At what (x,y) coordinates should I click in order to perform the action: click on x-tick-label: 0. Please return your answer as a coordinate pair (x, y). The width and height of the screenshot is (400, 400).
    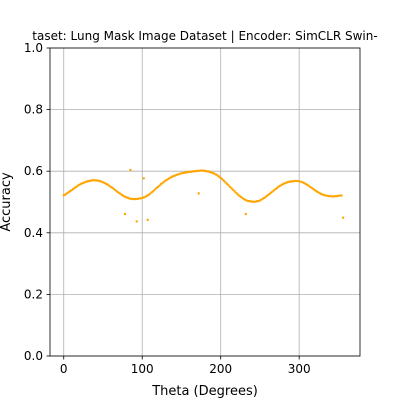
    Looking at the image, I should click on (64, 369).